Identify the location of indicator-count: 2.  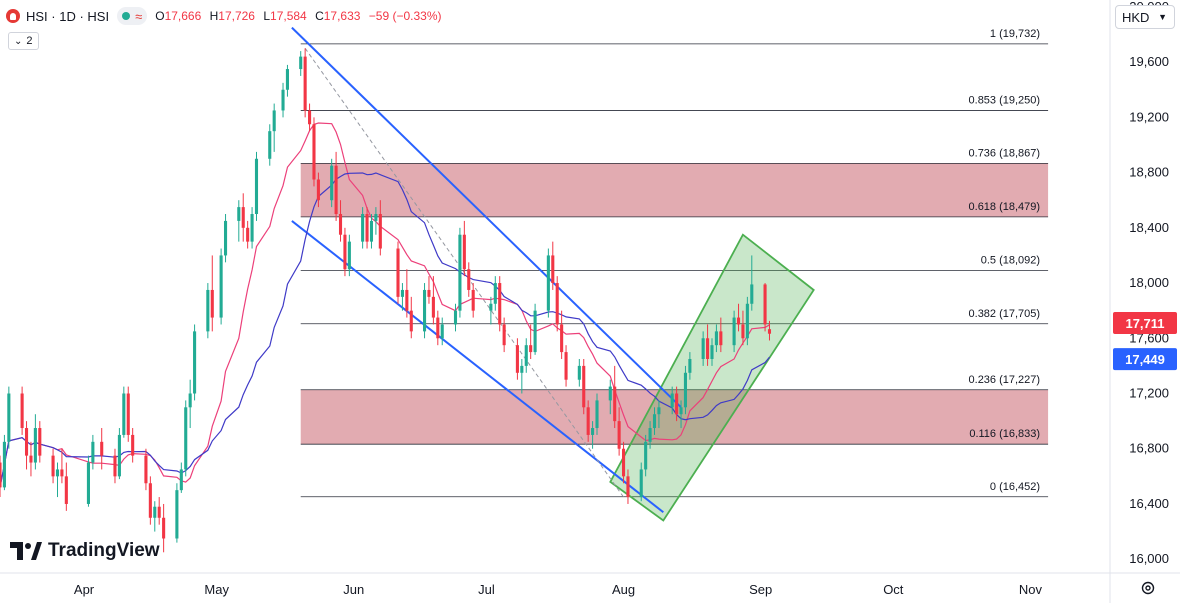
(29, 41).